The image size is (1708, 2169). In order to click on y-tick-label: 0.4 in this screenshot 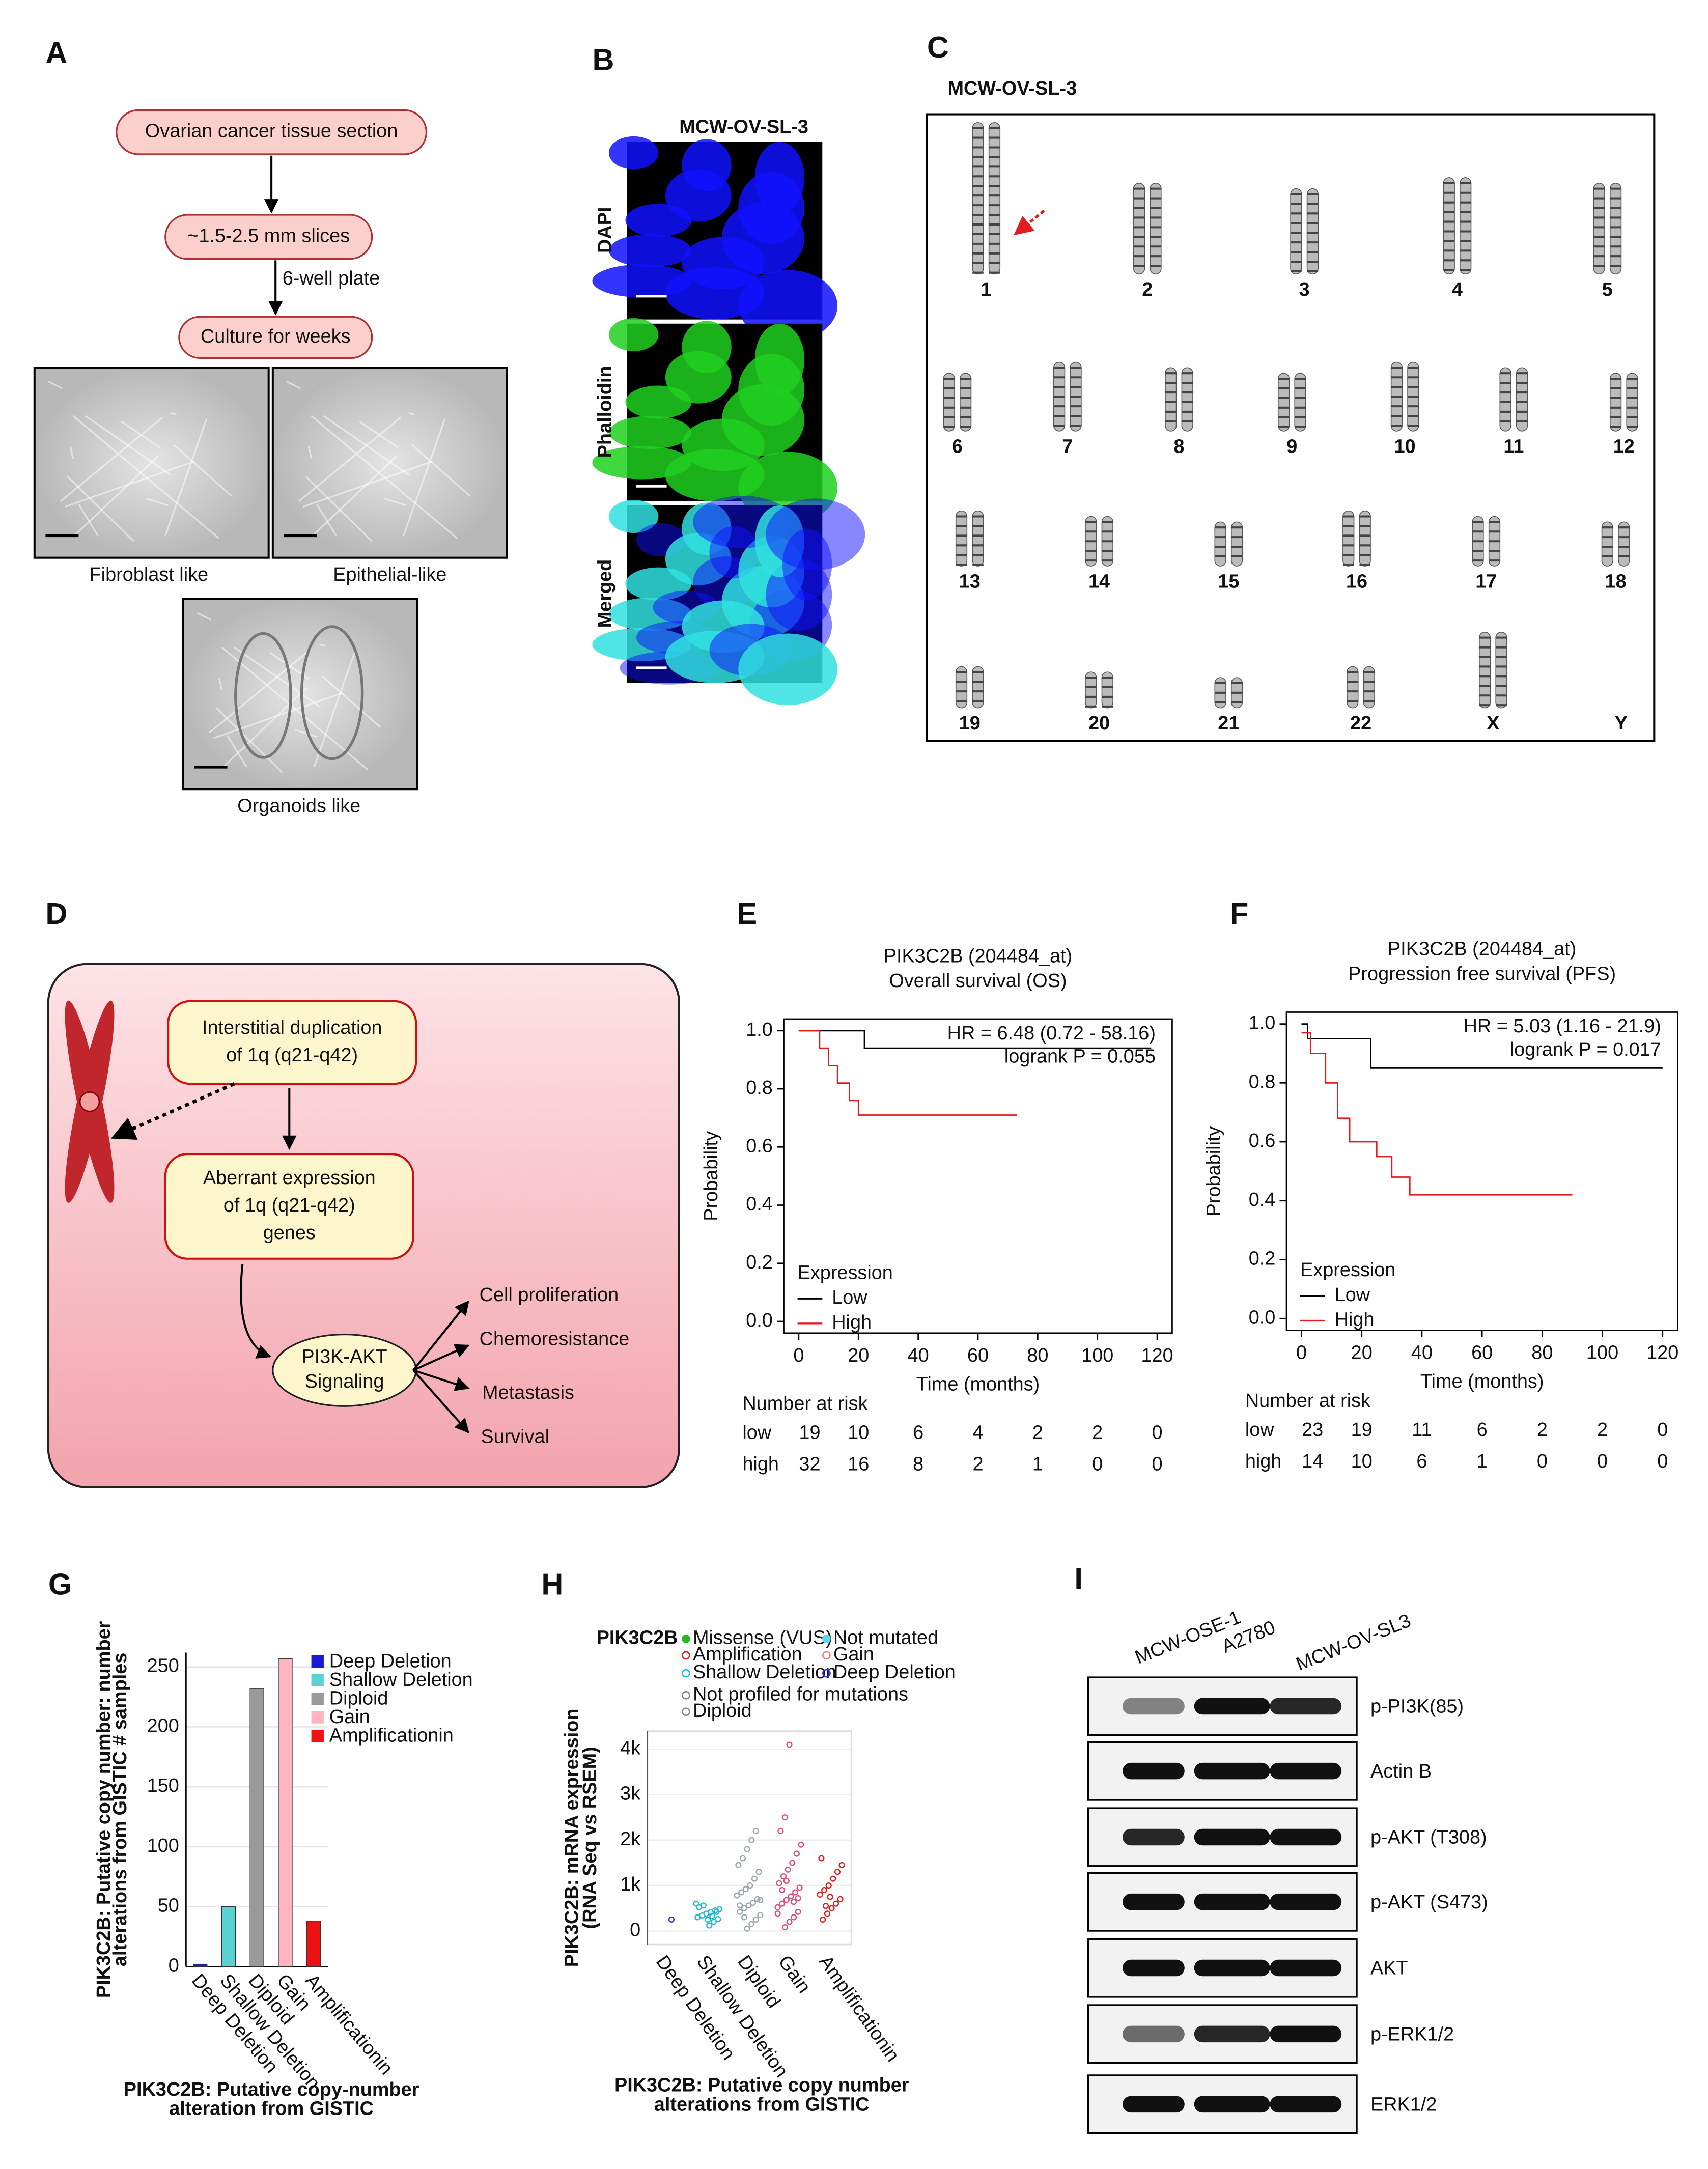, I will do `click(1262, 1199)`.